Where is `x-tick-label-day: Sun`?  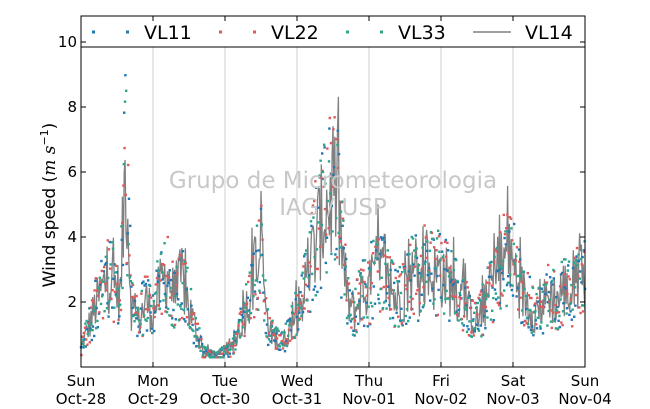 x-tick-label-day: Sun is located at coordinates (585, 381).